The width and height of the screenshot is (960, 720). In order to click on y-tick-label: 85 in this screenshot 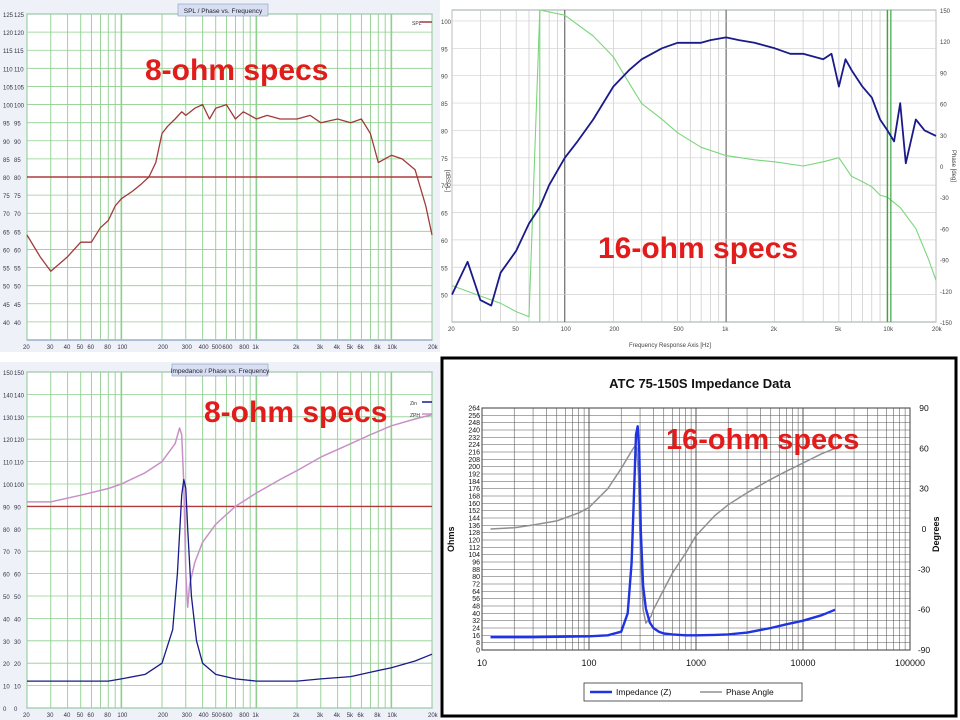, I will do `click(444, 105)`.